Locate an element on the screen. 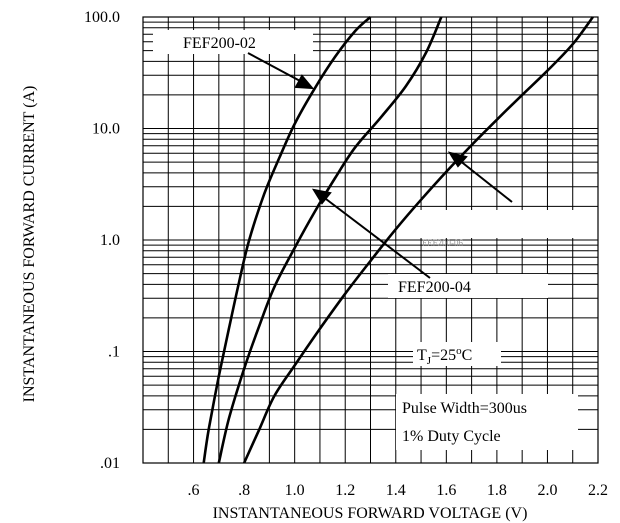  x-tick-label: 2.2 is located at coordinates (598, 490).